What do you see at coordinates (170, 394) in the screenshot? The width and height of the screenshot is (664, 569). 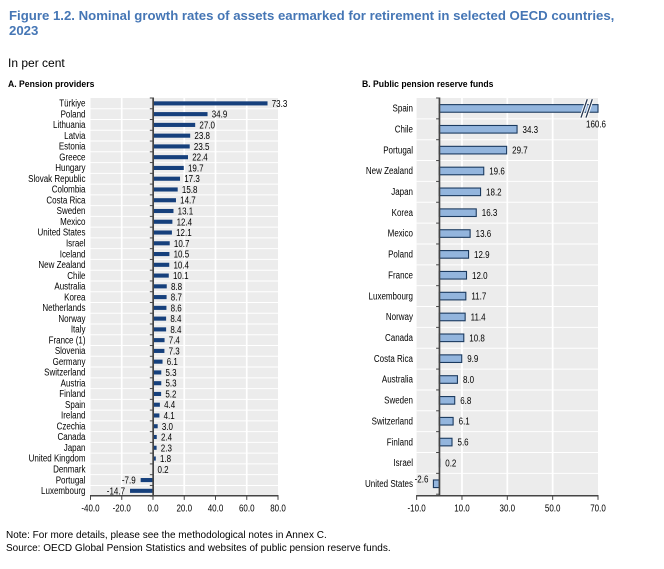 I see `svg-text: 5.2` at bounding box center [170, 394].